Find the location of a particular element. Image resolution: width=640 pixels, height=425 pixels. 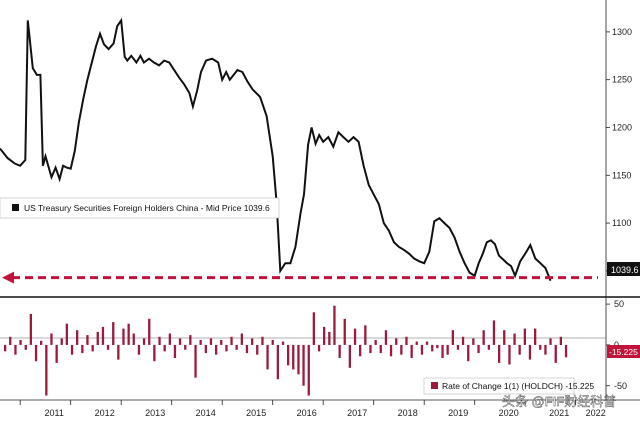

upper-legend-box is located at coordinates (140, 208).